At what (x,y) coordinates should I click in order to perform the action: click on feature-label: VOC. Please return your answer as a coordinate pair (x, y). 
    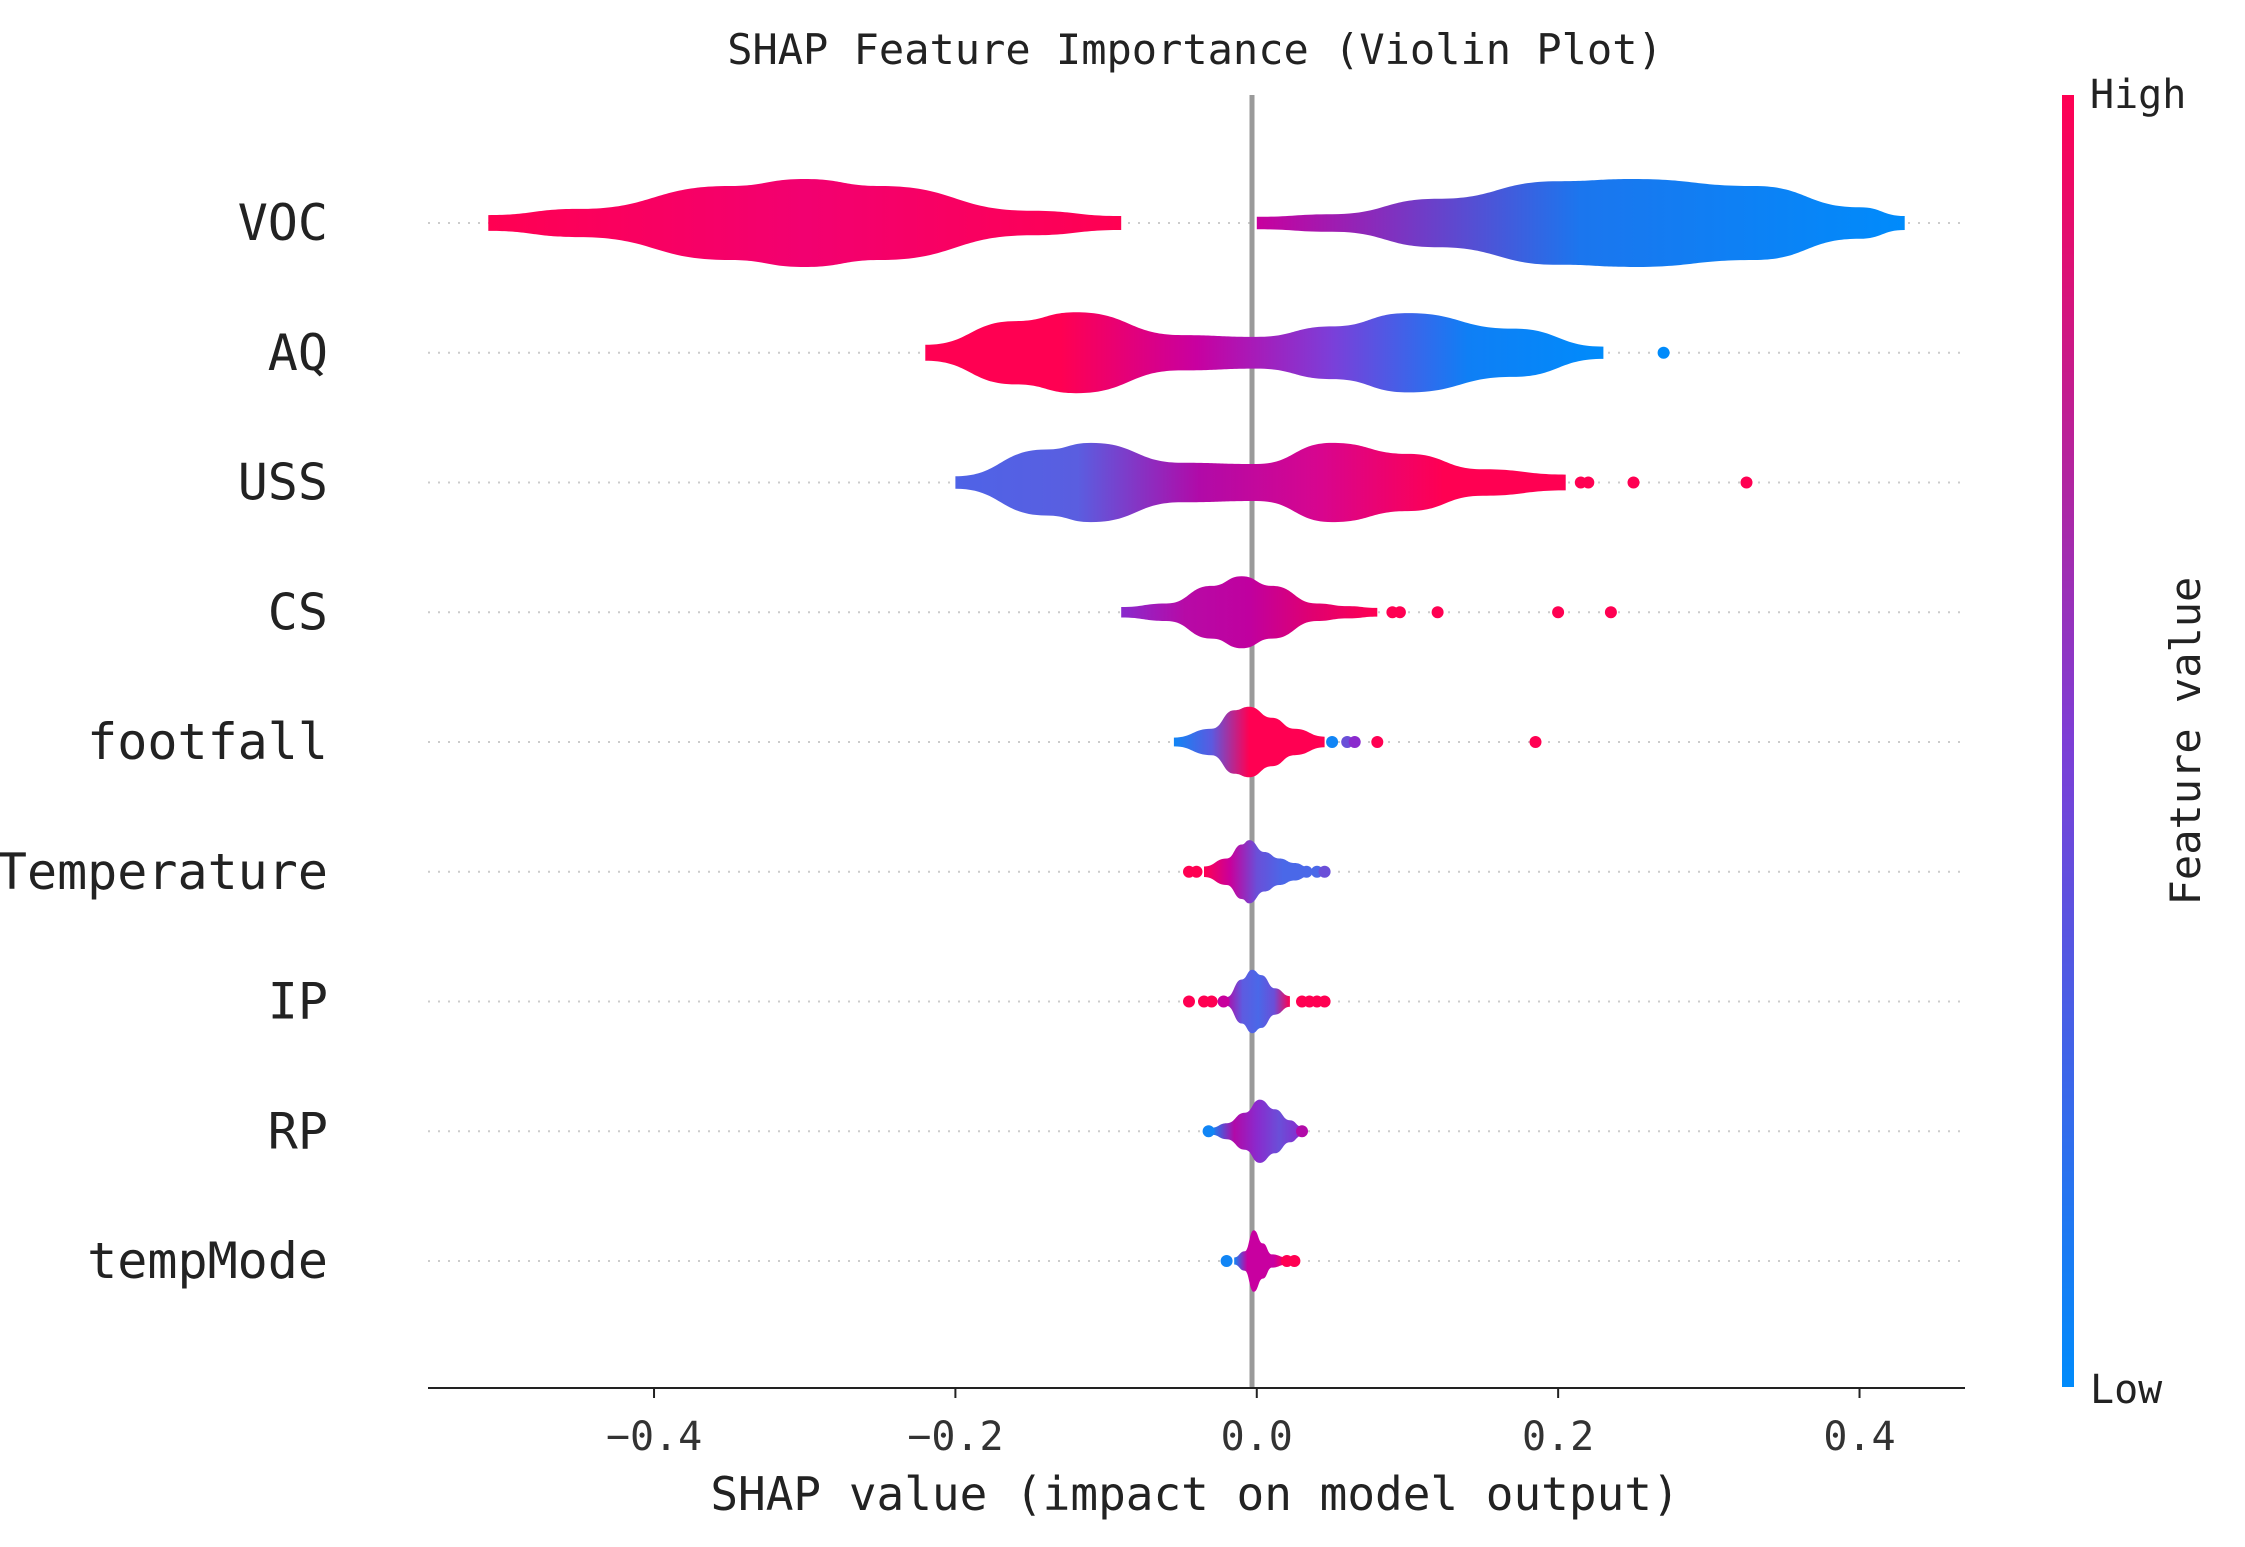
    Looking at the image, I should click on (283, 223).